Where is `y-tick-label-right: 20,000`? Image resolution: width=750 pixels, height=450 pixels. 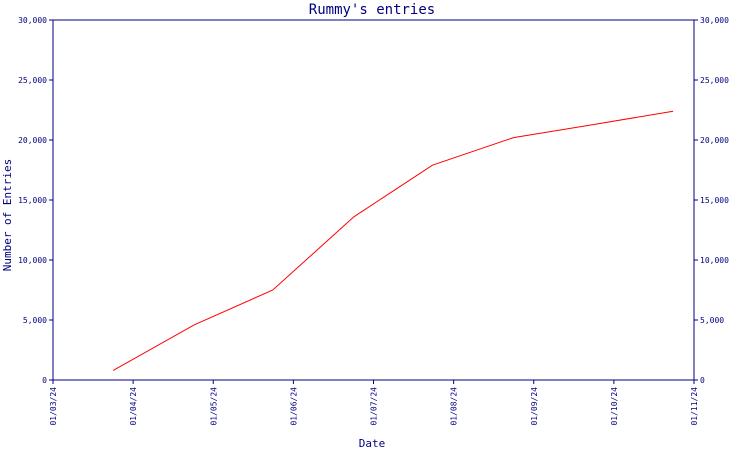
y-tick-label-right: 20,000 is located at coordinates (714, 140).